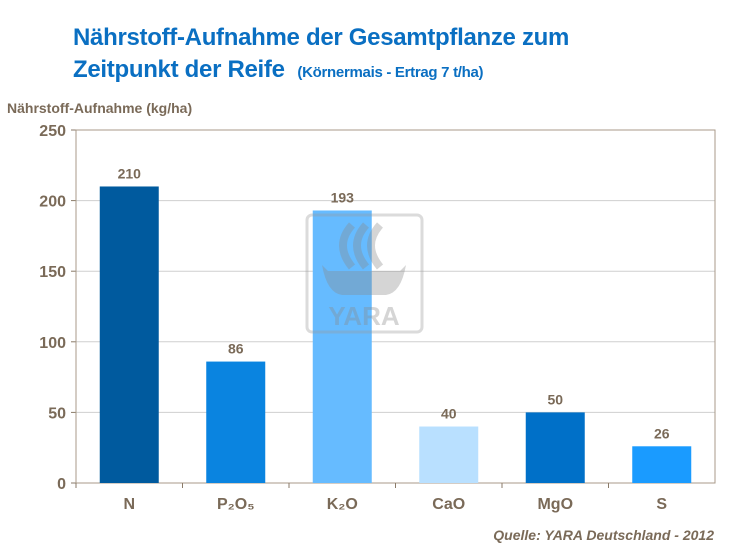  What do you see at coordinates (52, 343) in the screenshot?
I see `y-tick-label: 100` at bounding box center [52, 343].